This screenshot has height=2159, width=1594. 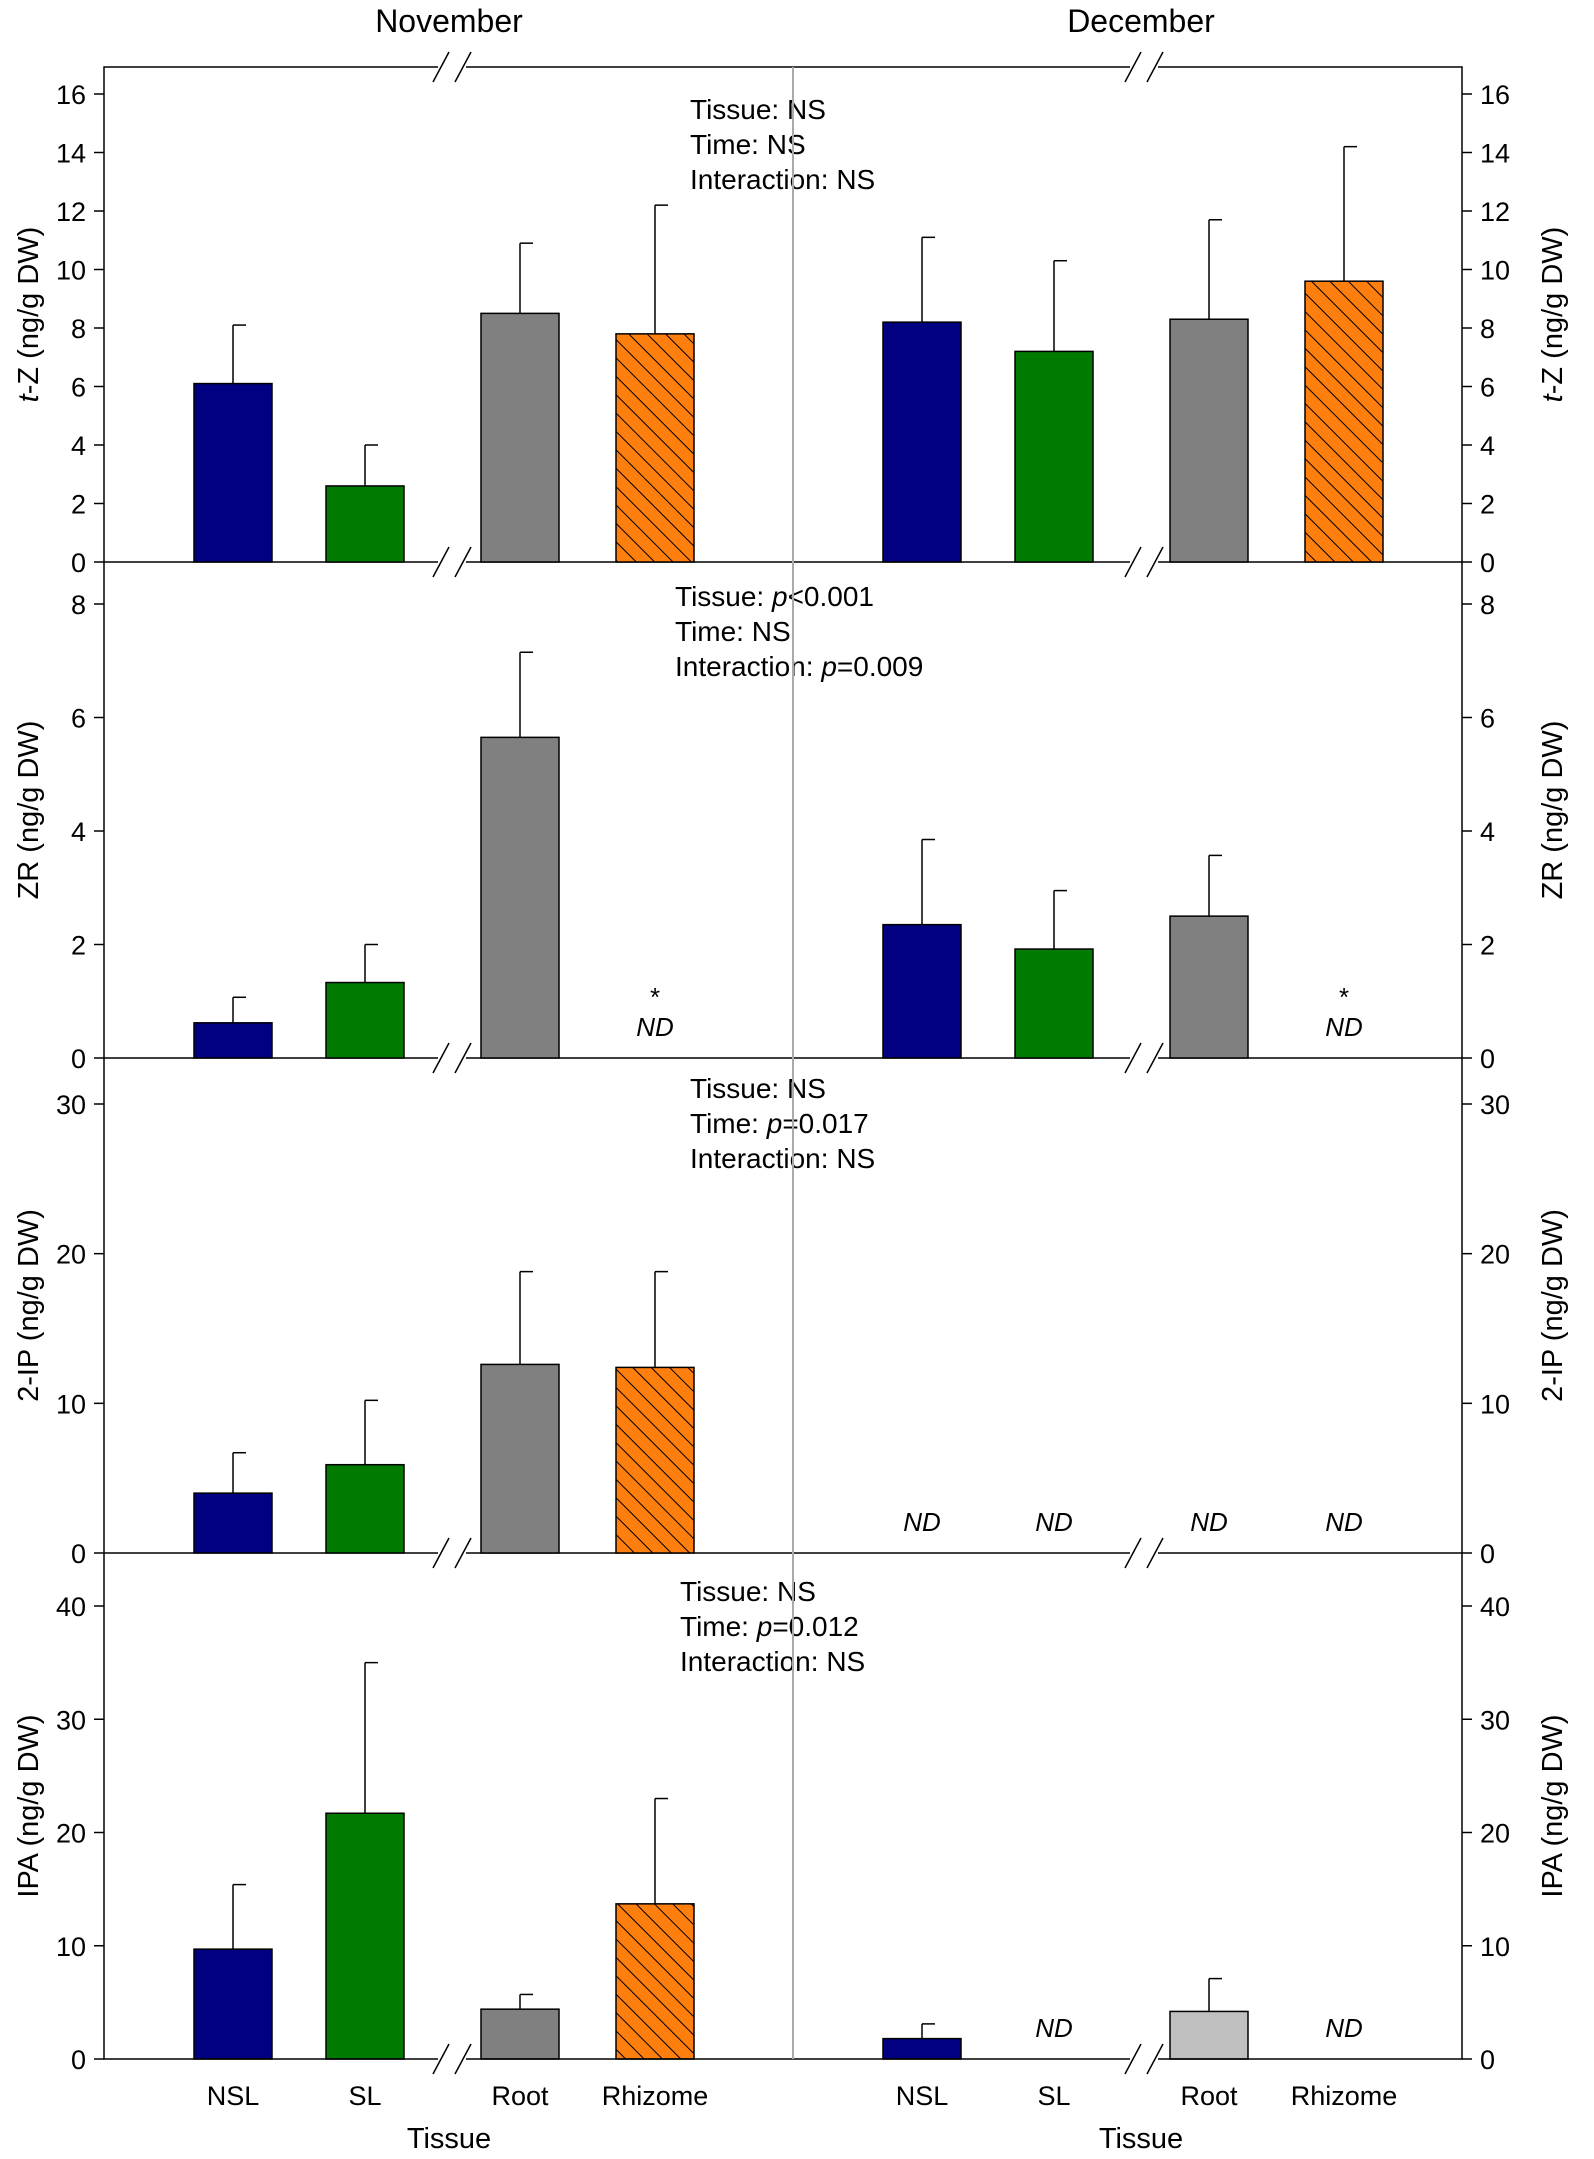 I want to click on stats-label: Tissue:, so click(x=728, y=1591).